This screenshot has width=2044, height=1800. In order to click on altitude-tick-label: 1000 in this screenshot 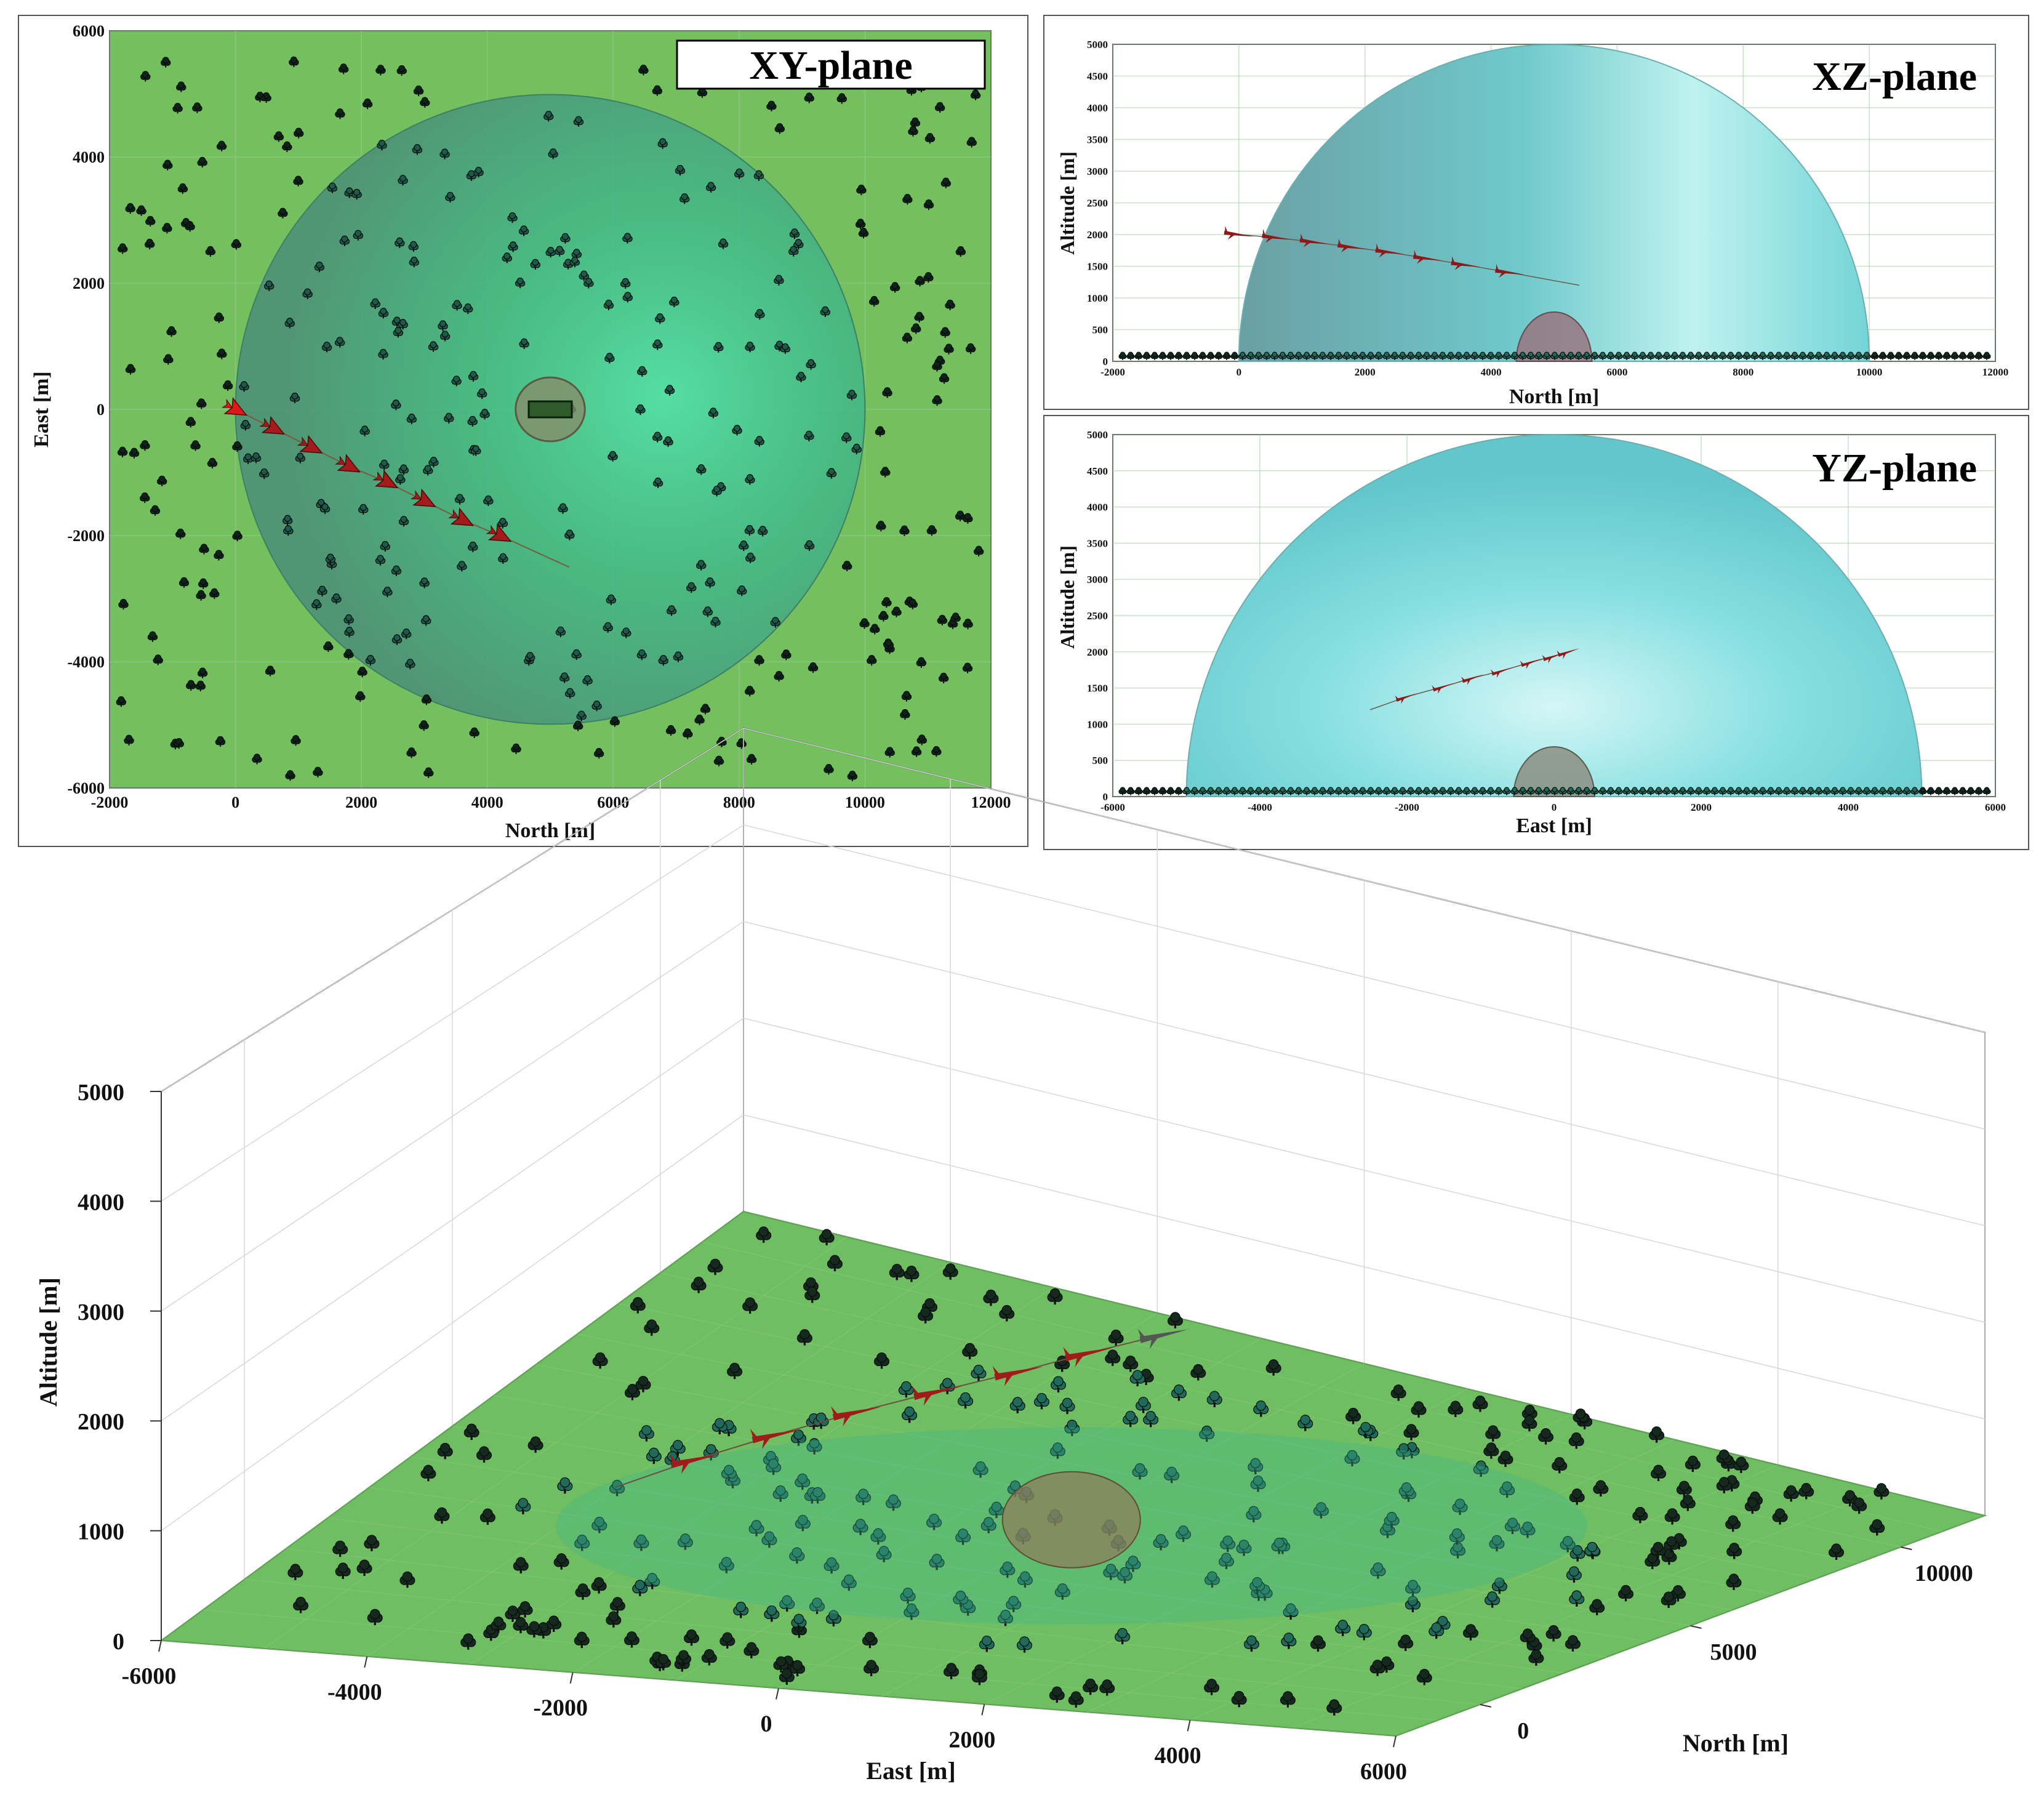, I will do `click(101, 1532)`.